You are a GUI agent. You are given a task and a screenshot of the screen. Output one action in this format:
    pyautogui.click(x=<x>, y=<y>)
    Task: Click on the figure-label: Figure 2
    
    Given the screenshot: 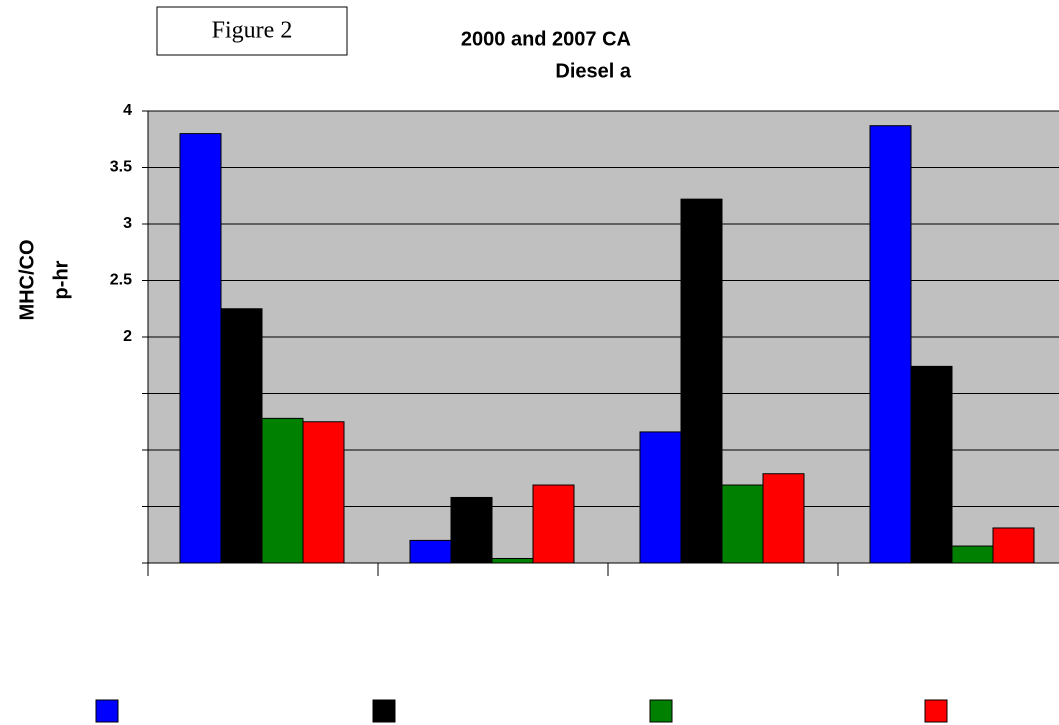 What is the action you would take?
    pyautogui.click(x=252, y=31)
    